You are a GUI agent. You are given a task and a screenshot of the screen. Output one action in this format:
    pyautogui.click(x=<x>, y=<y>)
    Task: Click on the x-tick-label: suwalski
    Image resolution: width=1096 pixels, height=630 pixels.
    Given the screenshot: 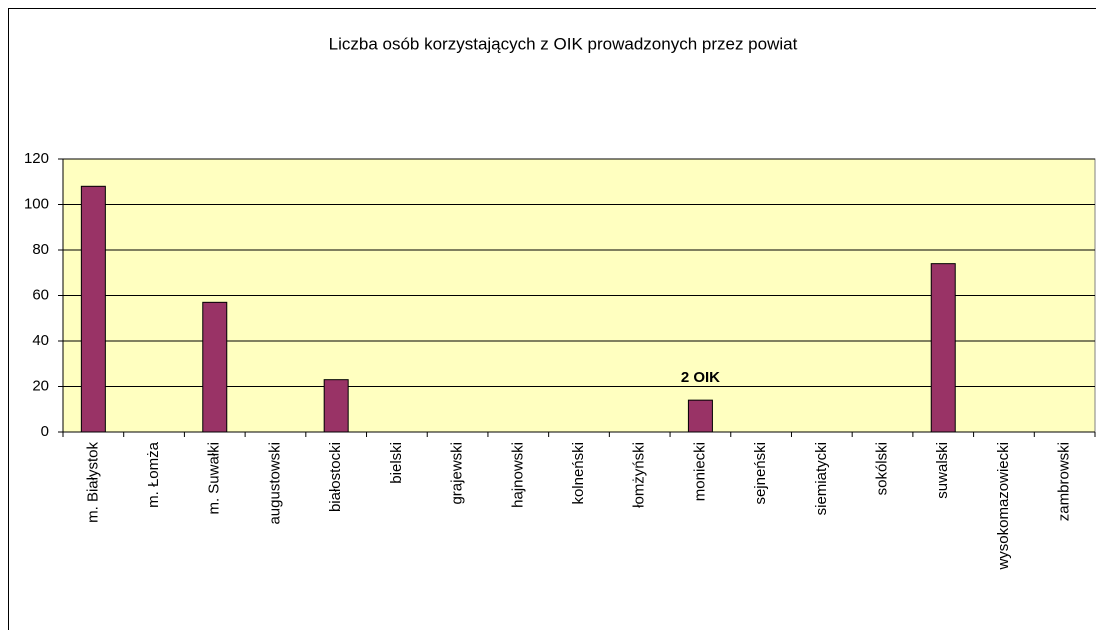 What is the action you would take?
    pyautogui.click(x=942, y=470)
    